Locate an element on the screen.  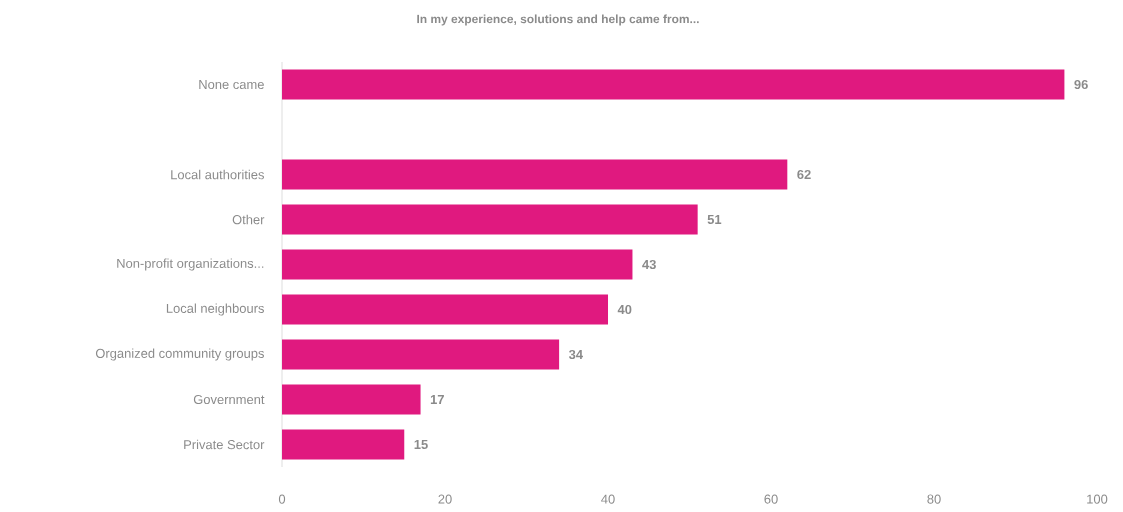
x-tick-label: 60 is located at coordinates (771, 499).